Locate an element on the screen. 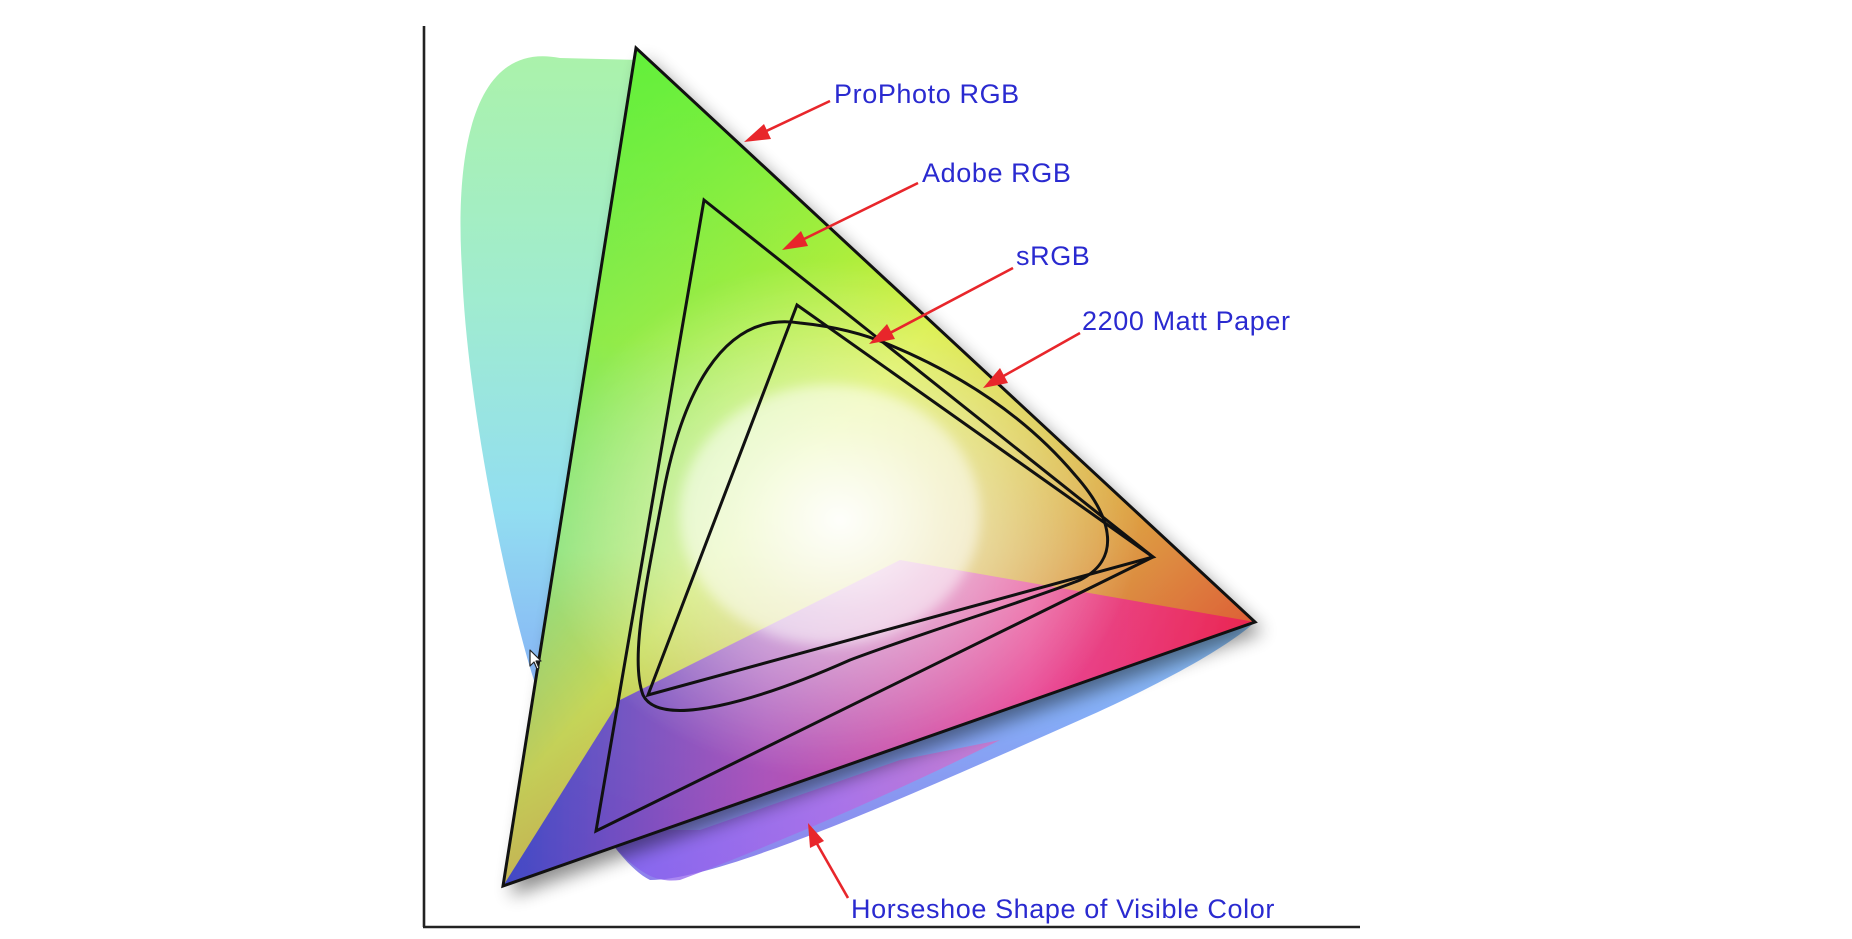  label-prophoto-rgb: ProPhoto RGB is located at coordinates (927, 94).